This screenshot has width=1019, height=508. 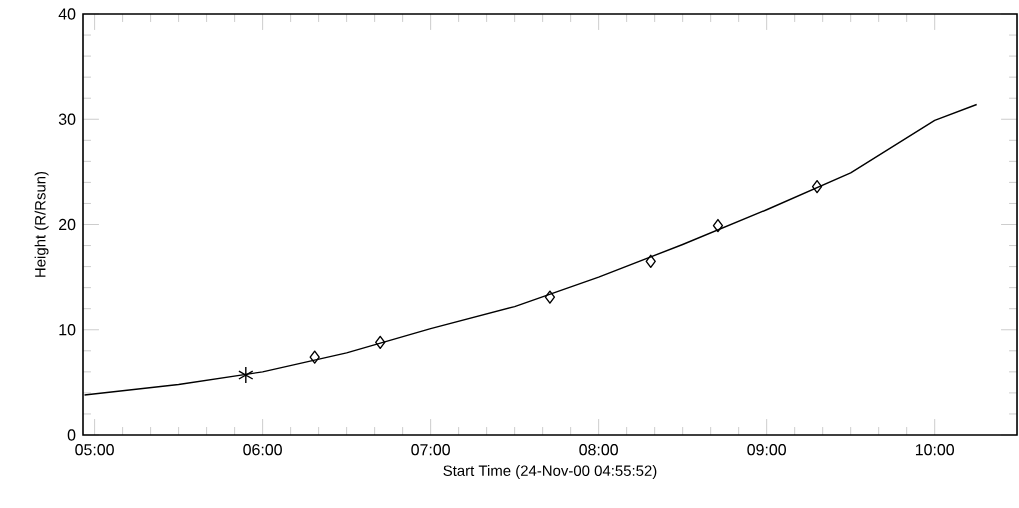 I want to click on x-tick-label: 10:00, so click(x=935, y=450).